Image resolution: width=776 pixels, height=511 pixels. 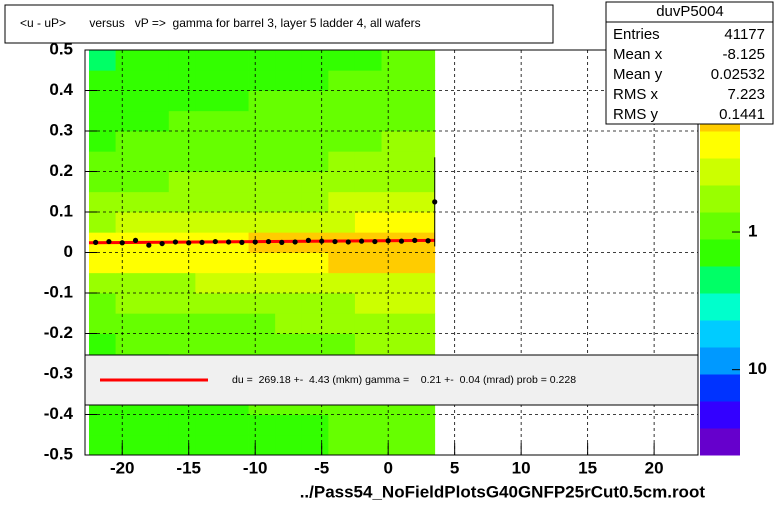 What do you see at coordinates (654, 467) in the screenshot?
I see `x-tick-label: 20` at bounding box center [654, 467].